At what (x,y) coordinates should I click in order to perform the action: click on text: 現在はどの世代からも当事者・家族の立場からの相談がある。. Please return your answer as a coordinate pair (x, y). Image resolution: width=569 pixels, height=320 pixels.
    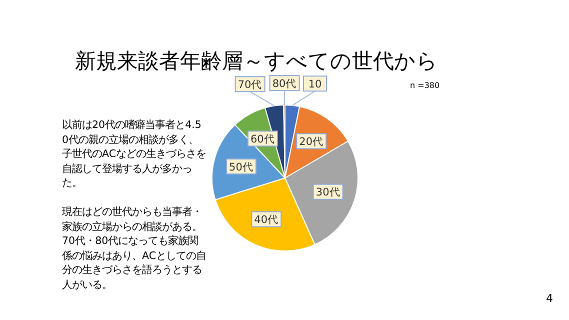
    Looking at the image, I should click on (132, 219).